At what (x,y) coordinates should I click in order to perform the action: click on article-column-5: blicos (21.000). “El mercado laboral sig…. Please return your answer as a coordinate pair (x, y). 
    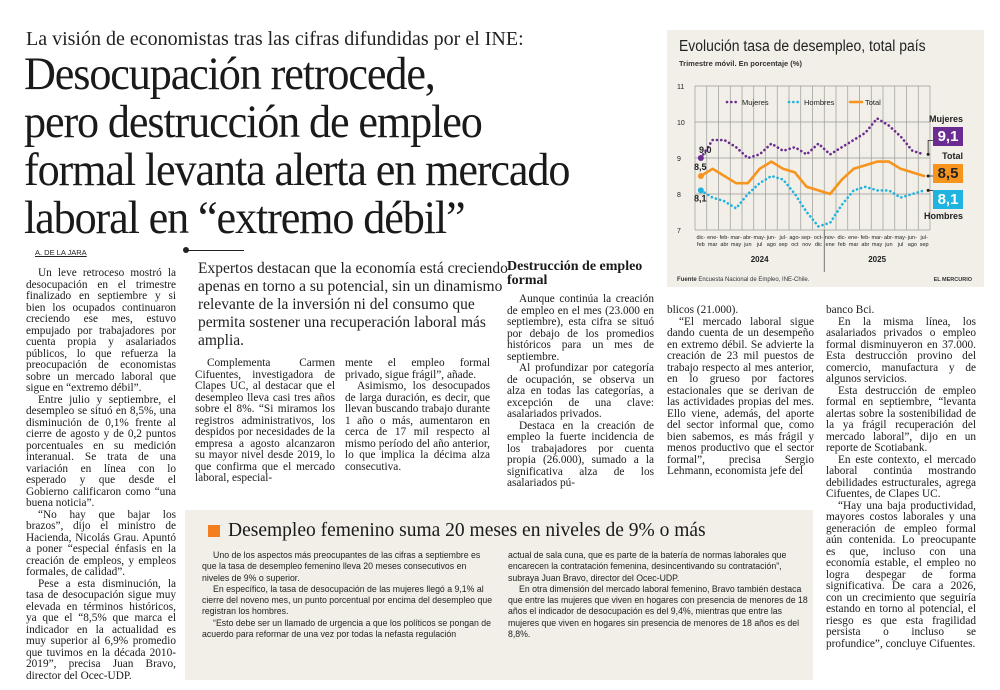
    Looking at the image, I should click on (740, 391).